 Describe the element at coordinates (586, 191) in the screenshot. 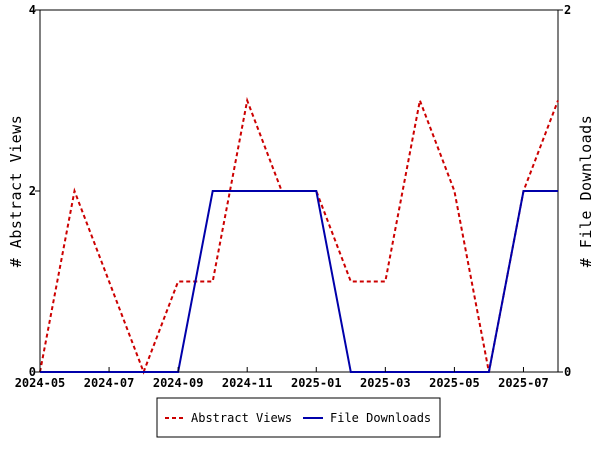

I see `right-axis-title: # File Downloads` at that location.